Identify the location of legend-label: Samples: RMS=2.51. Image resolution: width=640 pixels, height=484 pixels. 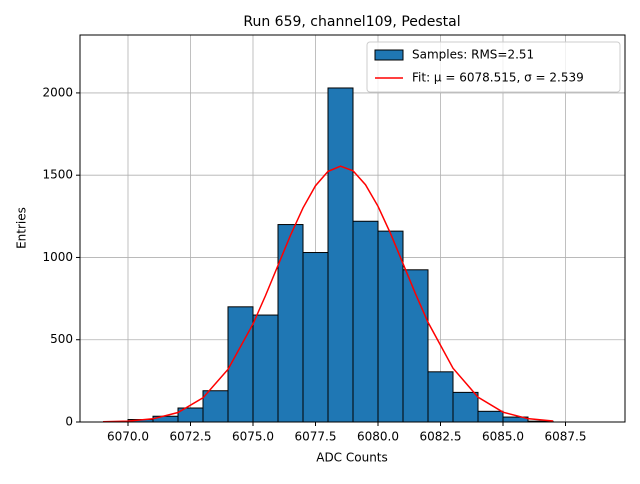
(473, 55).